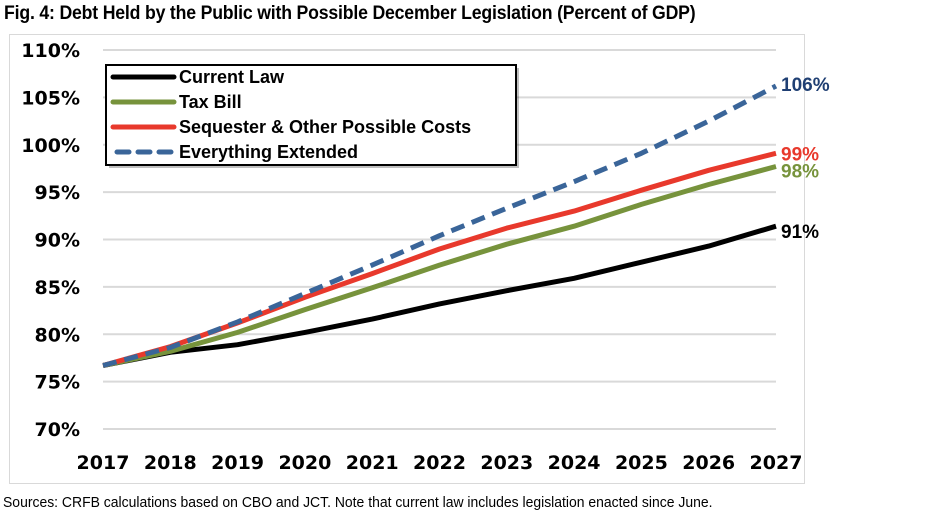 This screenshot has height=517, width=933. I want to click on y-tick-label: 95%, so click(57, 193).